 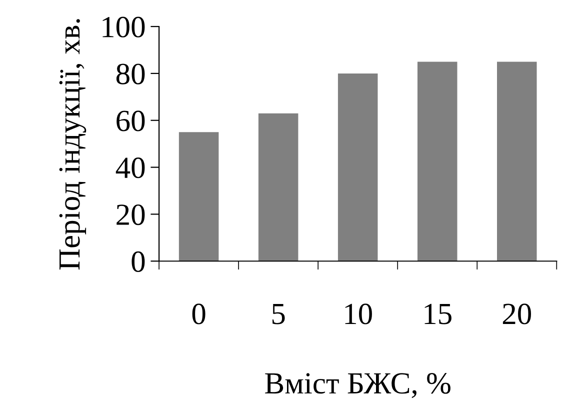 I want to click on x-tick-label: 0, so click(x=199, y=314).